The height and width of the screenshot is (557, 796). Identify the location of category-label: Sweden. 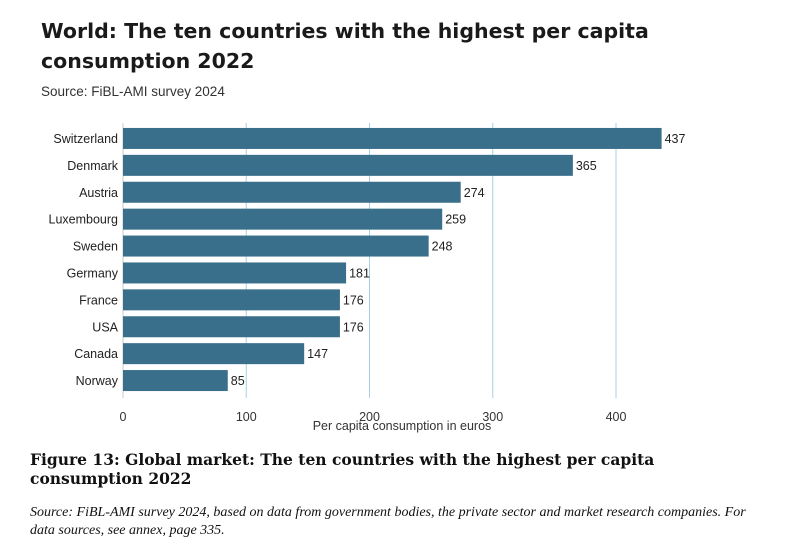
(95, 247).